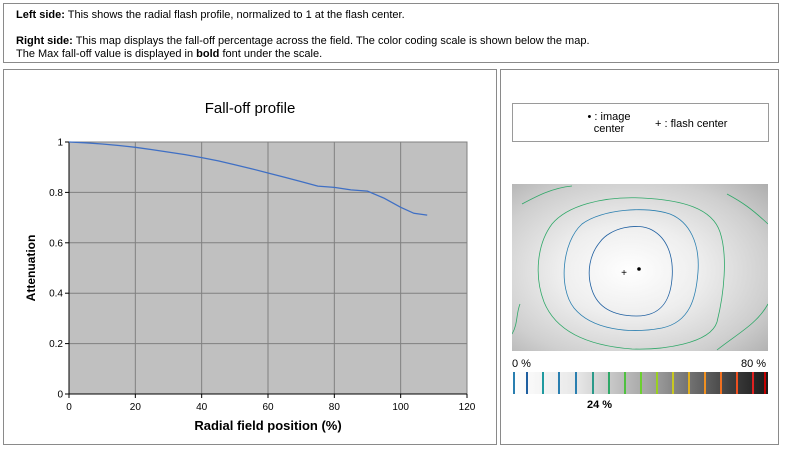  I want to click on image-center-label: • : image center, so click(609, 123).